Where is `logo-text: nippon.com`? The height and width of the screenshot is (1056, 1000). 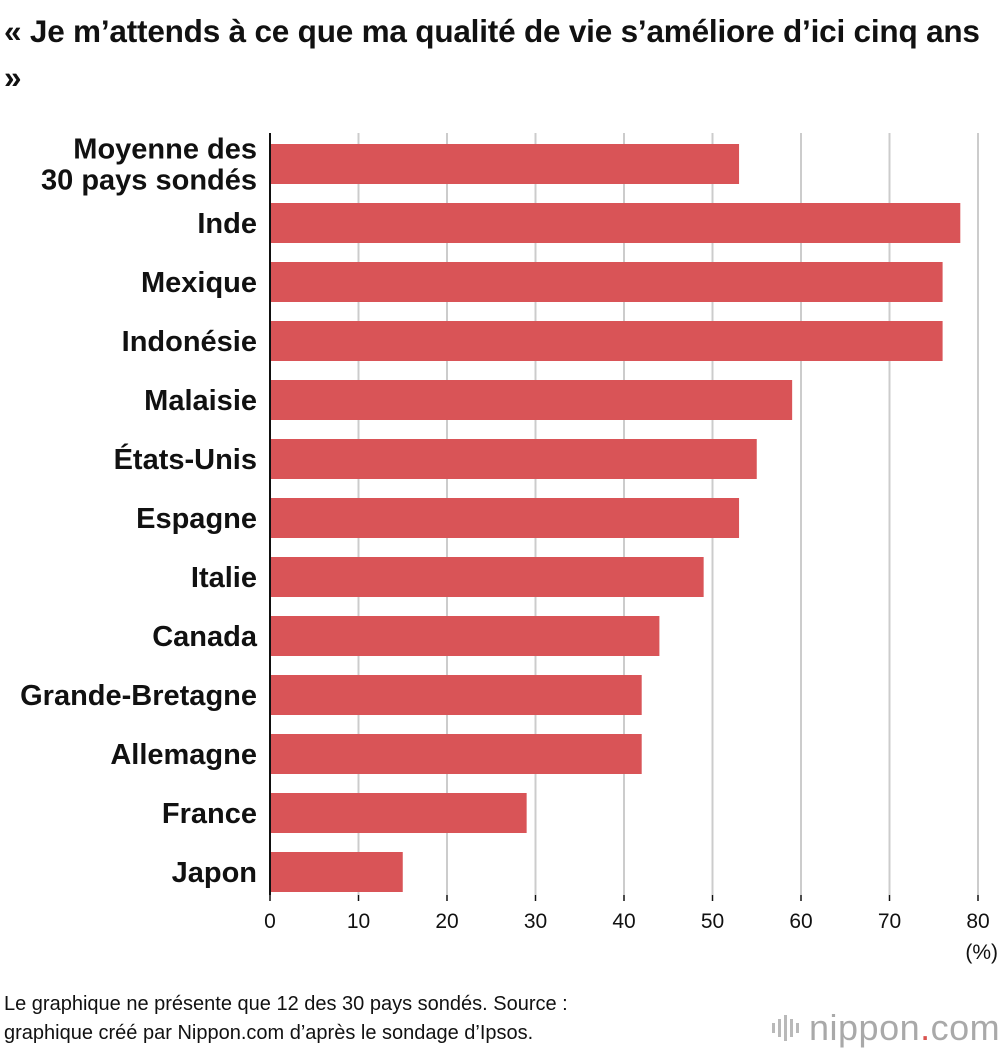 logo-text: nippon.com is located at coordinates (904, 1027).